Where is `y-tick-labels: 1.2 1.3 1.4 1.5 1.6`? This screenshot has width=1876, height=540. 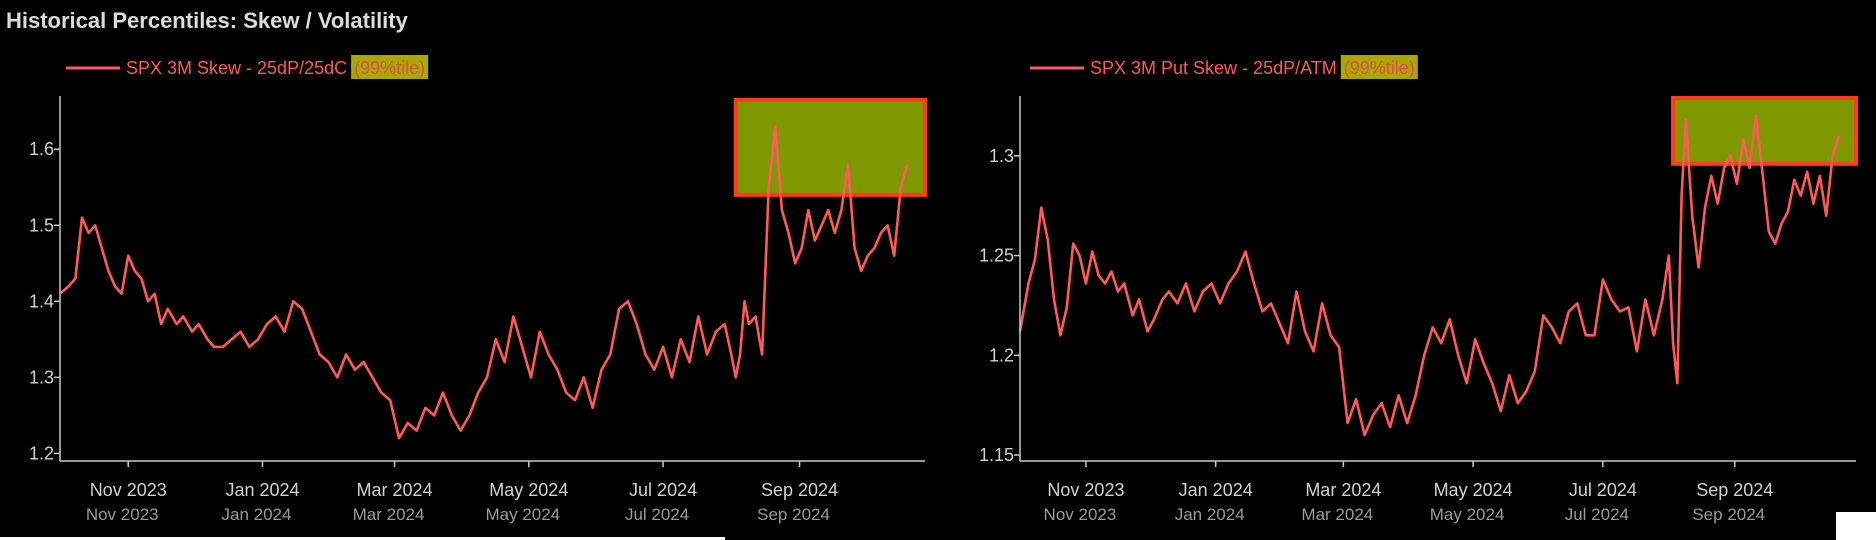 y-tick-labels: 1.2 1.3 1.4 1.5 1.6 is located at coordinates (41, 301).